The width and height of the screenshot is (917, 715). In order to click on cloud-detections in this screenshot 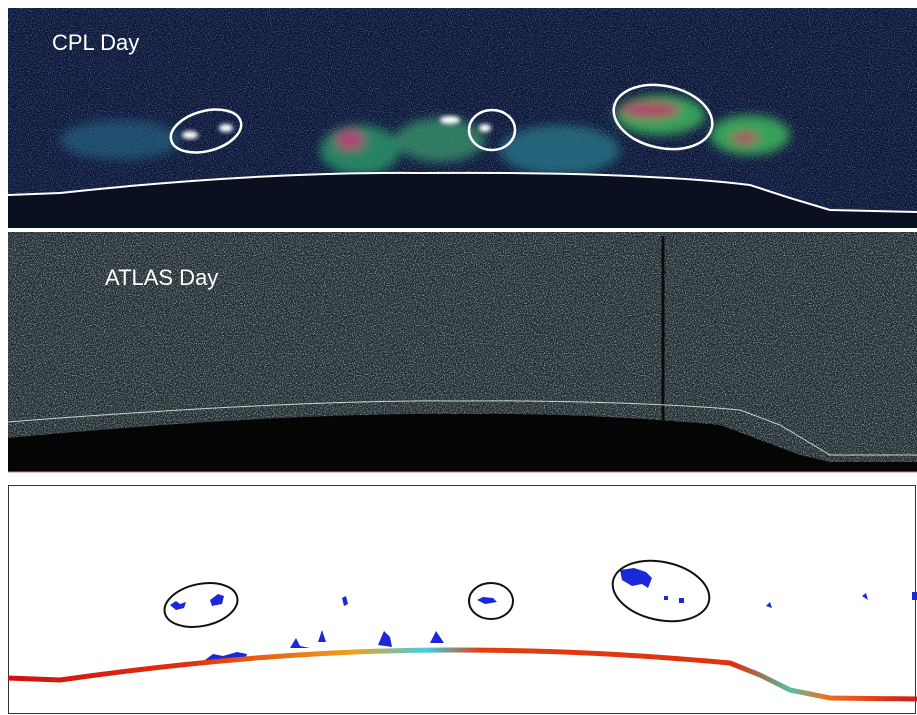, I will do `click(543, 616)`.